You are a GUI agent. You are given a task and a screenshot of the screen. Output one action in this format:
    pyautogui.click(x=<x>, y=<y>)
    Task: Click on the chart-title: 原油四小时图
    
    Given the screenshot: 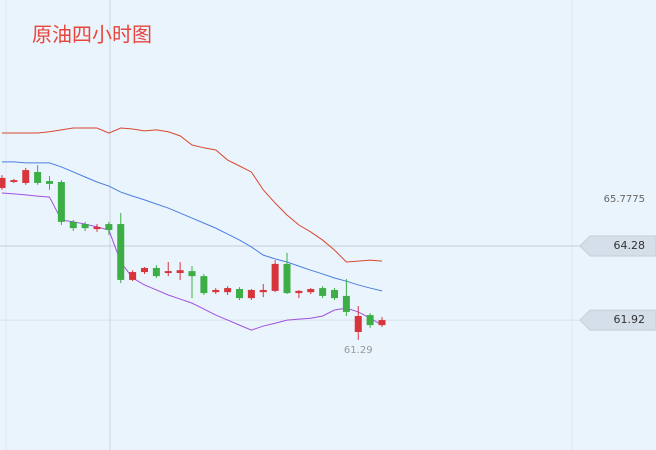 What is the action you would take?
    pyautogui.click(x=92, y=35)
    